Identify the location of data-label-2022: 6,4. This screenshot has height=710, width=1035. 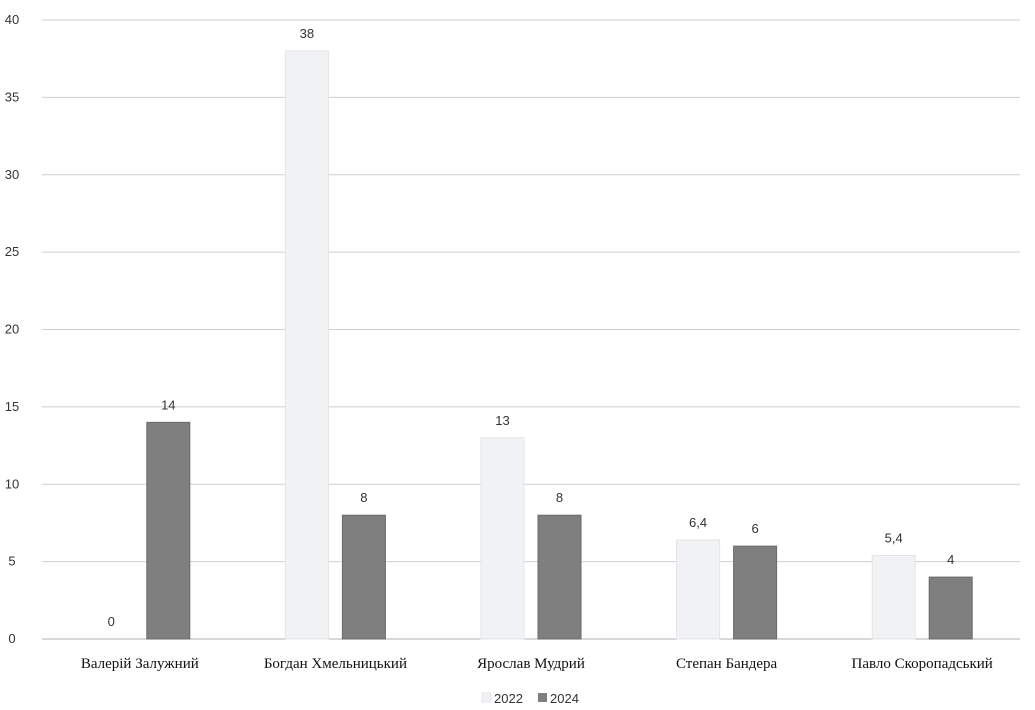
(698, 522).